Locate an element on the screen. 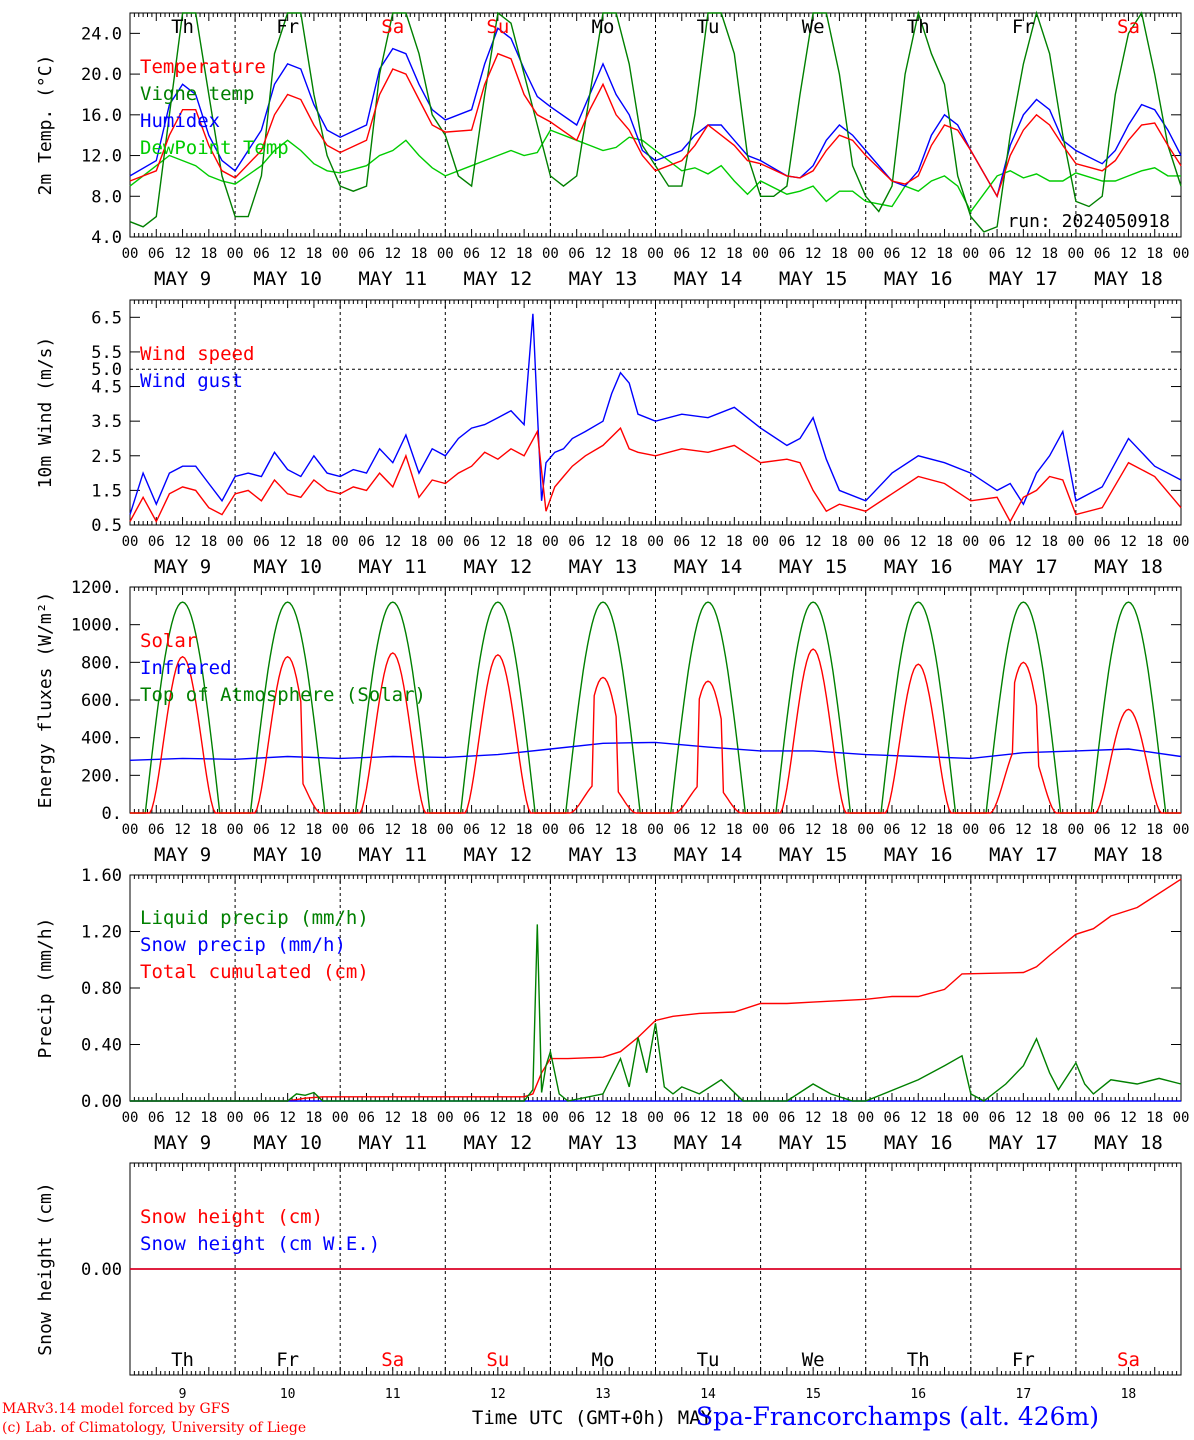 The height and width of the screenshot is (1440, 1194). y-tick-label: 4.0 is located at coordinates (106, 238).